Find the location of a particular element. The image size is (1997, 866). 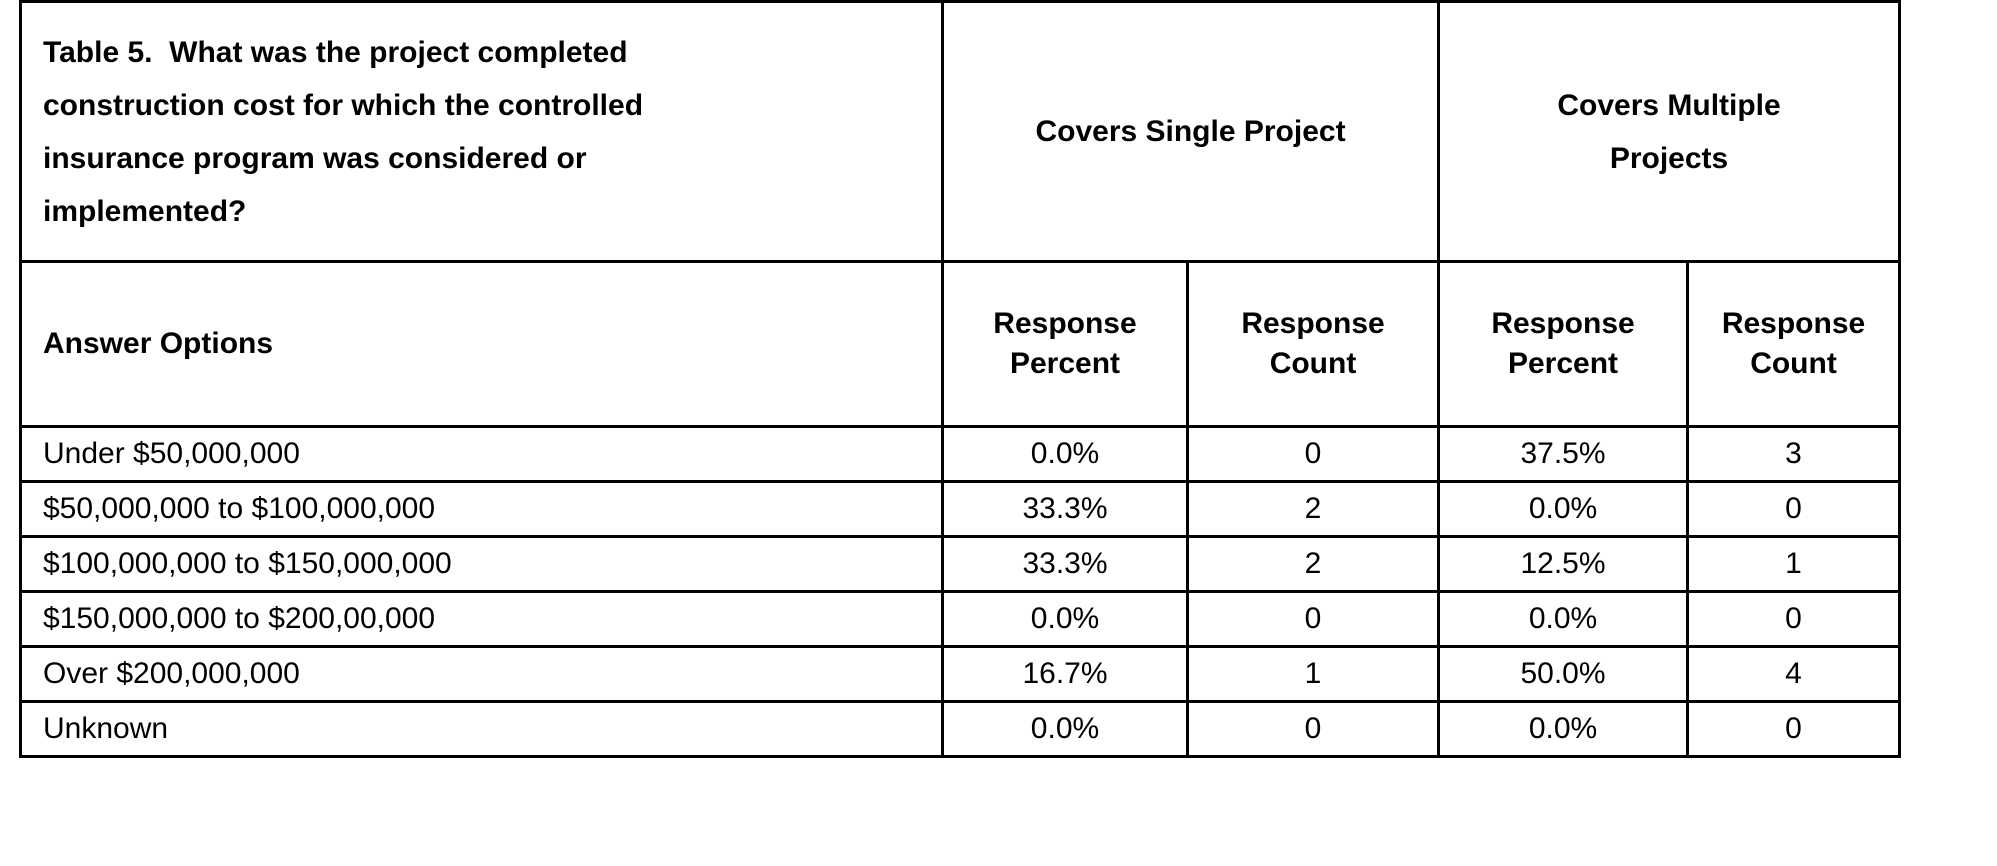

answer-option-label: $150,000,000 to $200,00,000 is located at coordinates (481, 619).